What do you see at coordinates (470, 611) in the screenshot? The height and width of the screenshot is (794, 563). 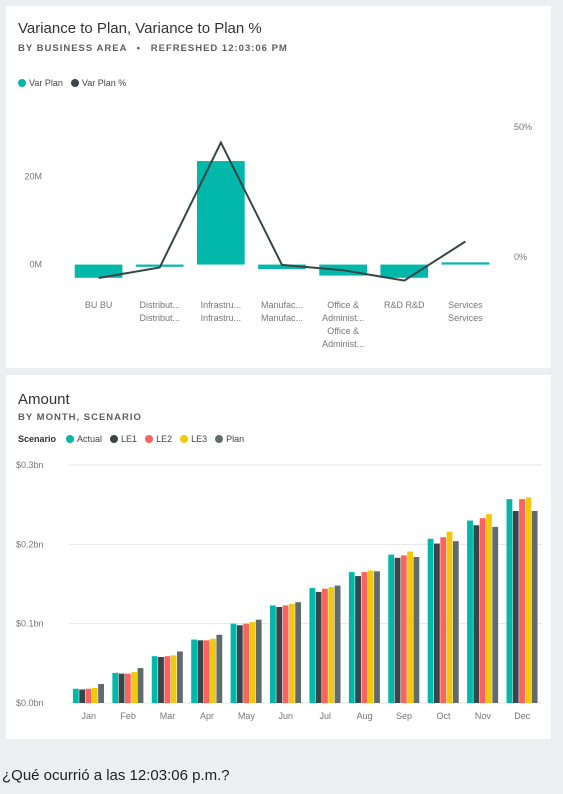 I see `bar-actual-nov` at bounding box center [470, 611].